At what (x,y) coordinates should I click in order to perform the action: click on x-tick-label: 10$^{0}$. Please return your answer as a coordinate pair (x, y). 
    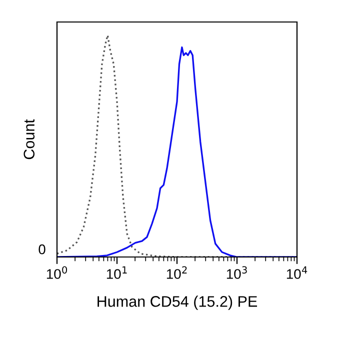
    Looking at the image, I should click on (57, 272).